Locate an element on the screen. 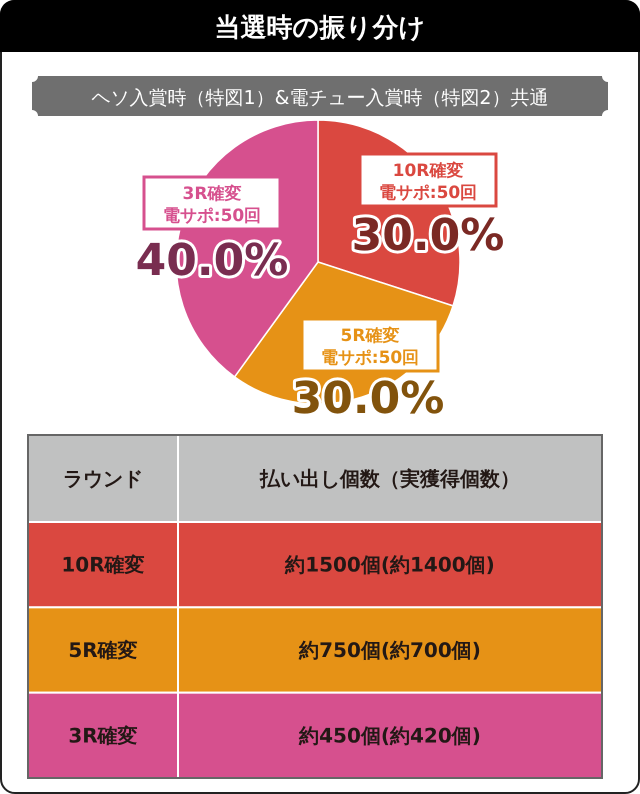 Image resolution: width=640 pixels, height=794 pixels. text: 10R確変 is located at coordinates (103, 564).